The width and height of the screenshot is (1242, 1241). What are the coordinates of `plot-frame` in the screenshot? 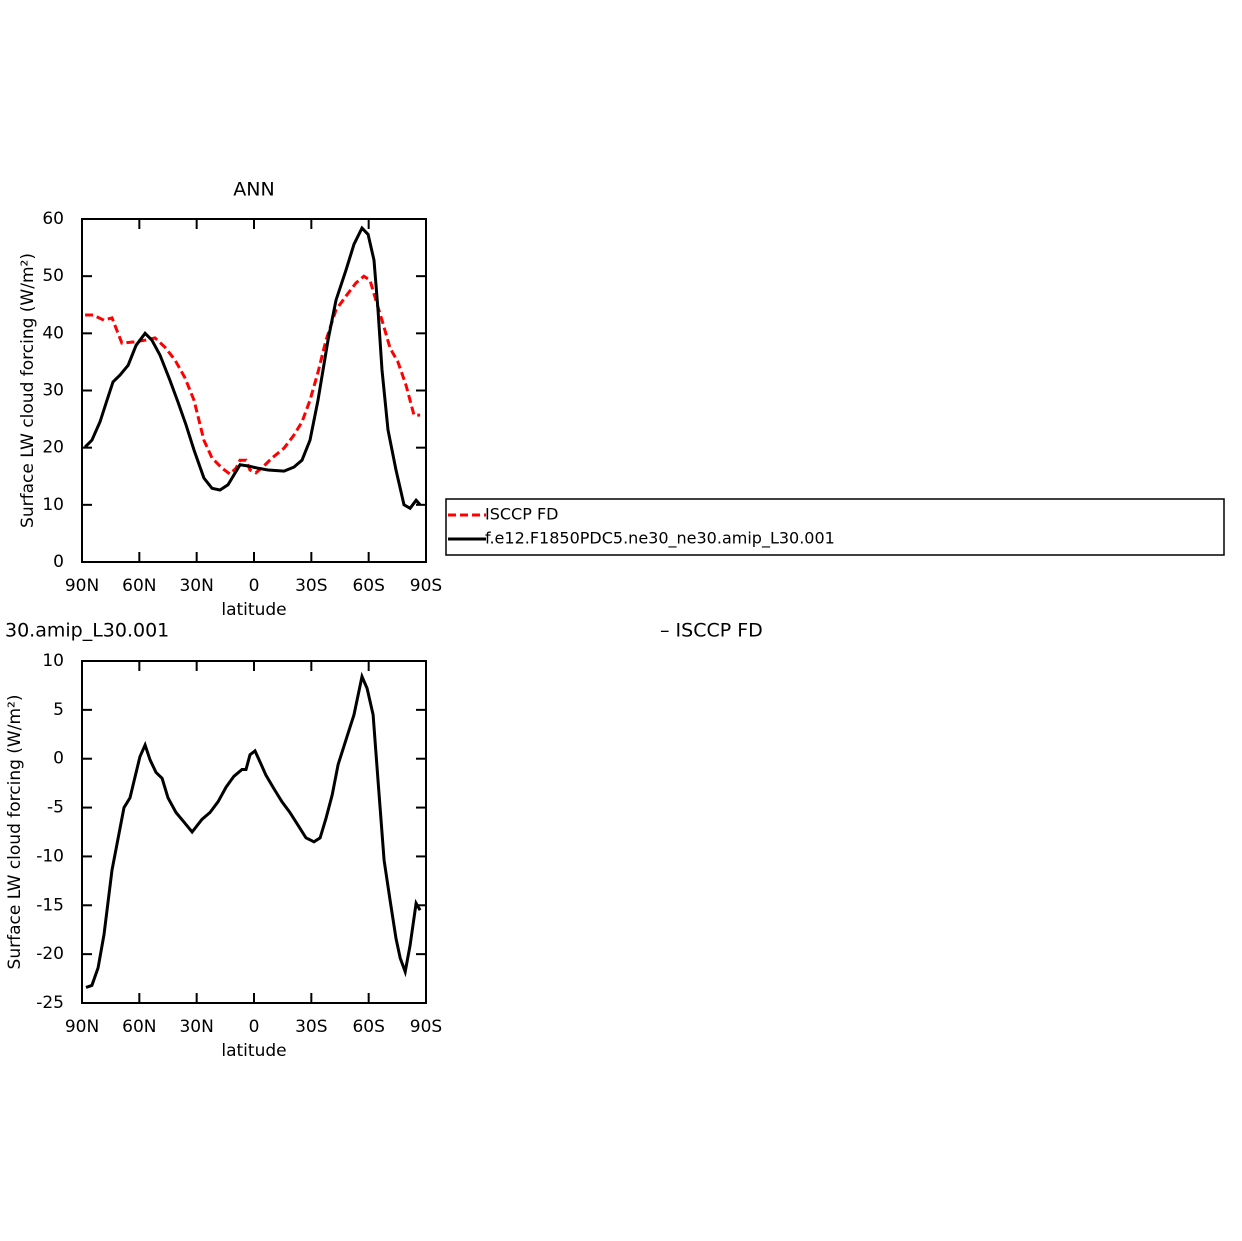 It's located at (254, 832).